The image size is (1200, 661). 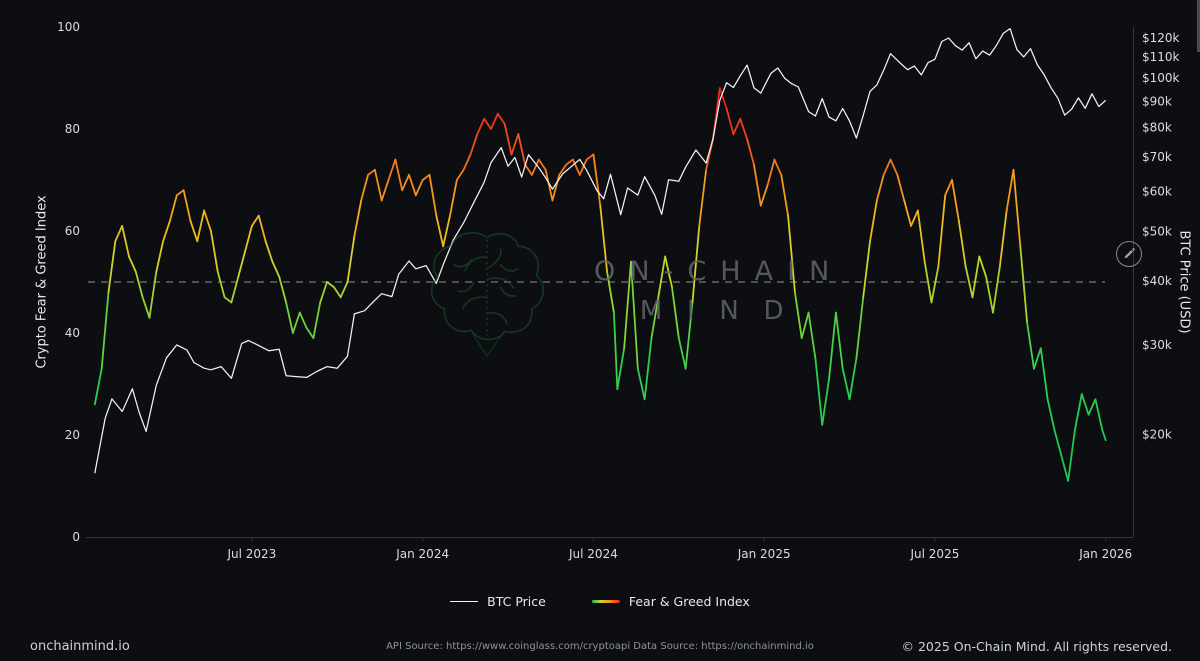 What do you see at coordinates (42, 282) in the screenshot?
I see `left-axis-title: Crypto Fear & Greed Index` at bounding box center [42, 282].